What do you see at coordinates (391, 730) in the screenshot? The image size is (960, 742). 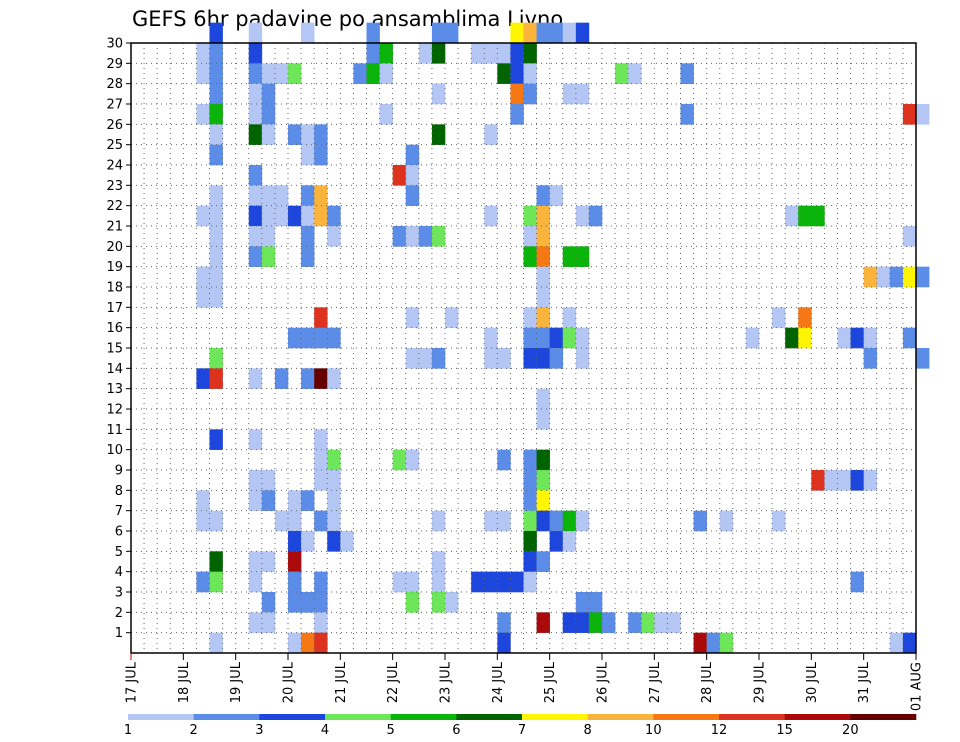 I see `colorbar-label: 5` at bounding box center [391, 730].